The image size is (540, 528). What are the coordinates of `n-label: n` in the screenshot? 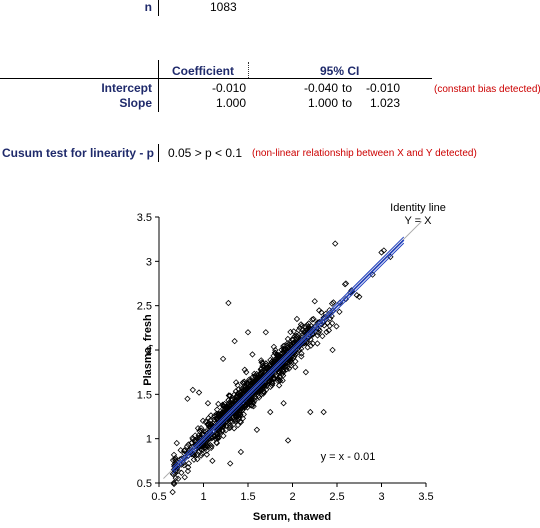 It's located at (148, 7).